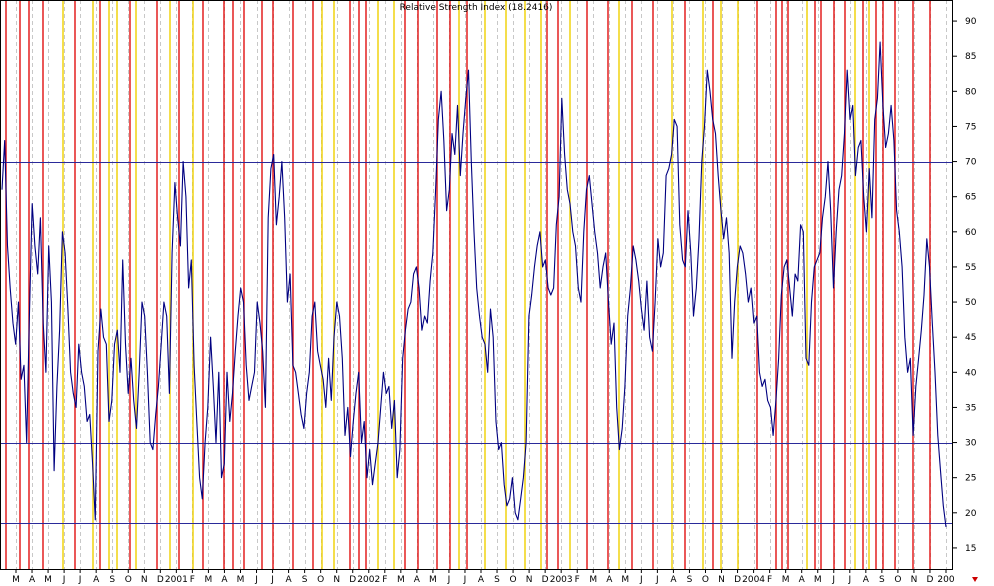 This screenshot has width=994, height=586. Describe the element at coordinates (368, 580) in the screenshot. I see `x-tick-label: 2002` at that location.